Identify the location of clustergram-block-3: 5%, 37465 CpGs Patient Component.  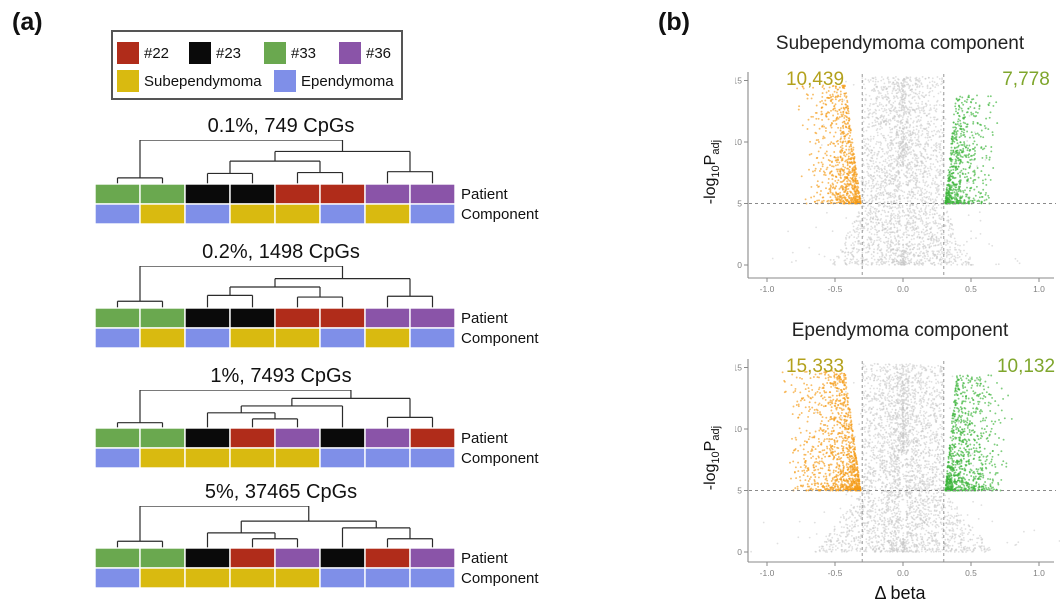
(322, 535).